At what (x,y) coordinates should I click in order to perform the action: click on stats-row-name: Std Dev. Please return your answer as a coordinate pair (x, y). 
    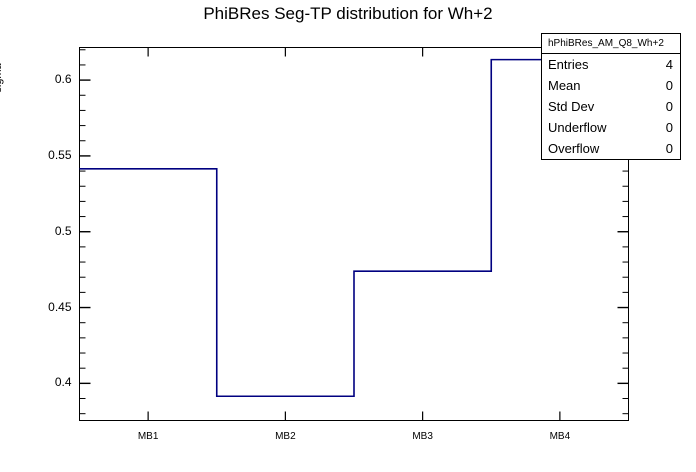
    Looking at the image, I should click on (571, 106).